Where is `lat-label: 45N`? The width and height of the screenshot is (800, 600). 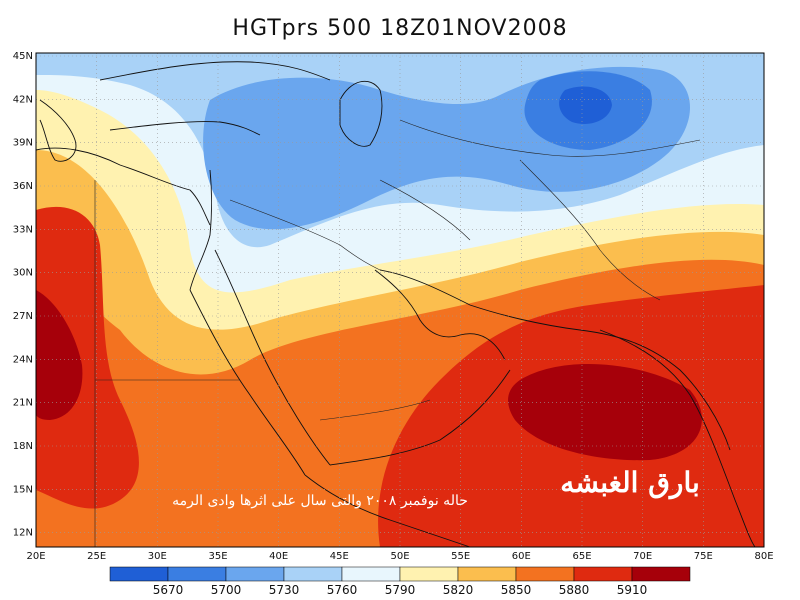 lat-label: 45N is located at coordinates (23, 56).